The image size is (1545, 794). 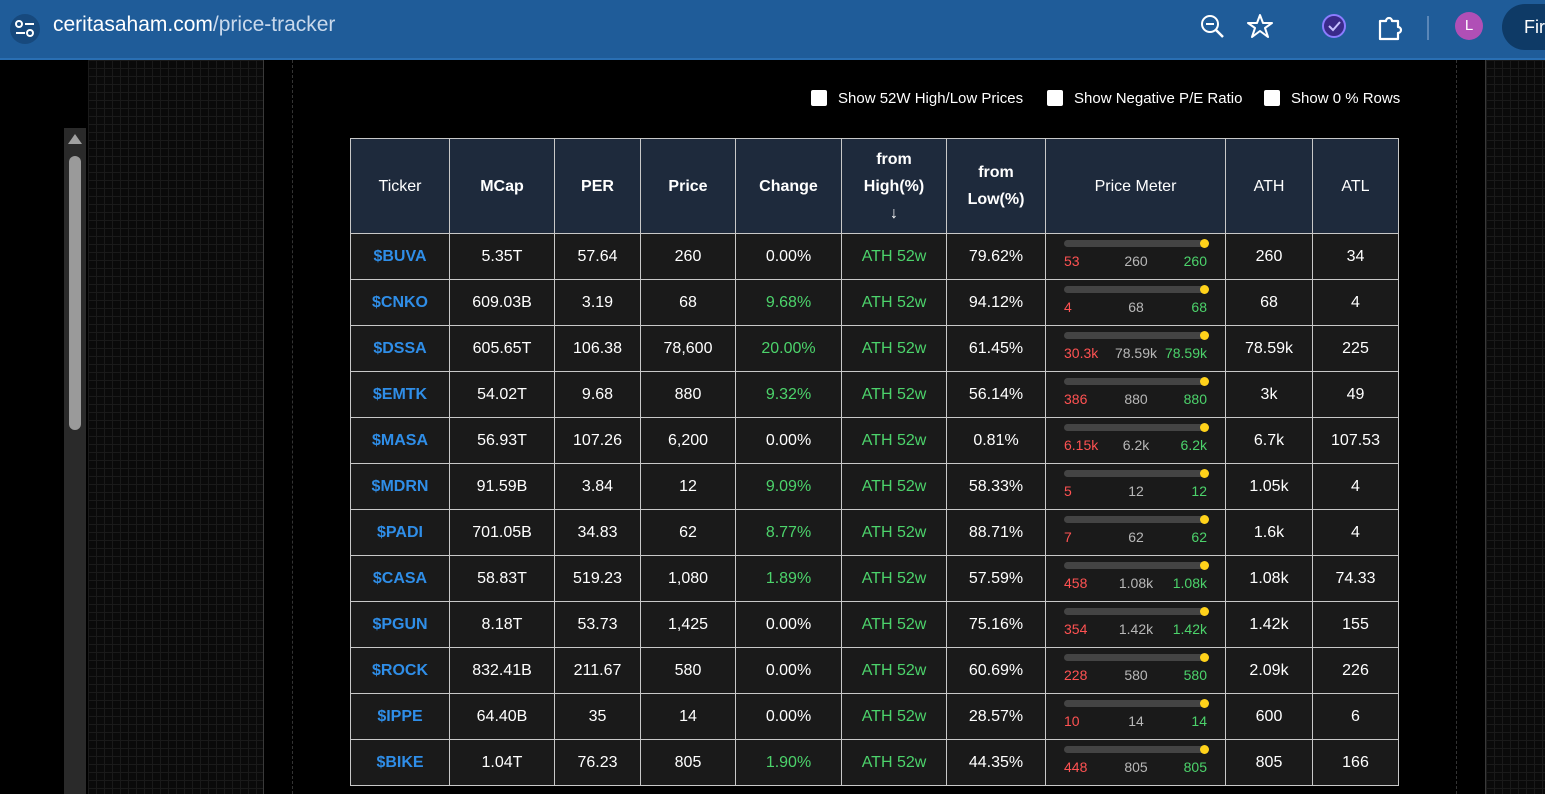 I want to click on ticker-link: $IPPE, so click(x=400, y=716).